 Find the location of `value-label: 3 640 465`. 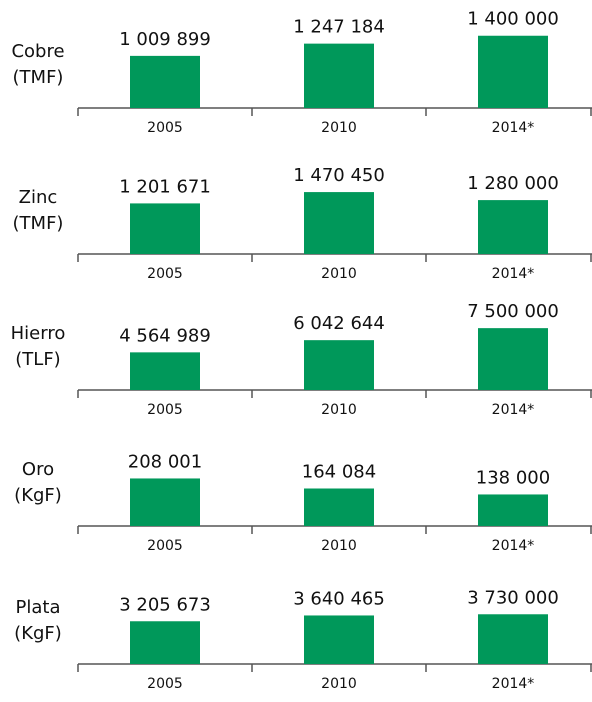

value-label: 3 640 465 is located at coordinates (339, 598).